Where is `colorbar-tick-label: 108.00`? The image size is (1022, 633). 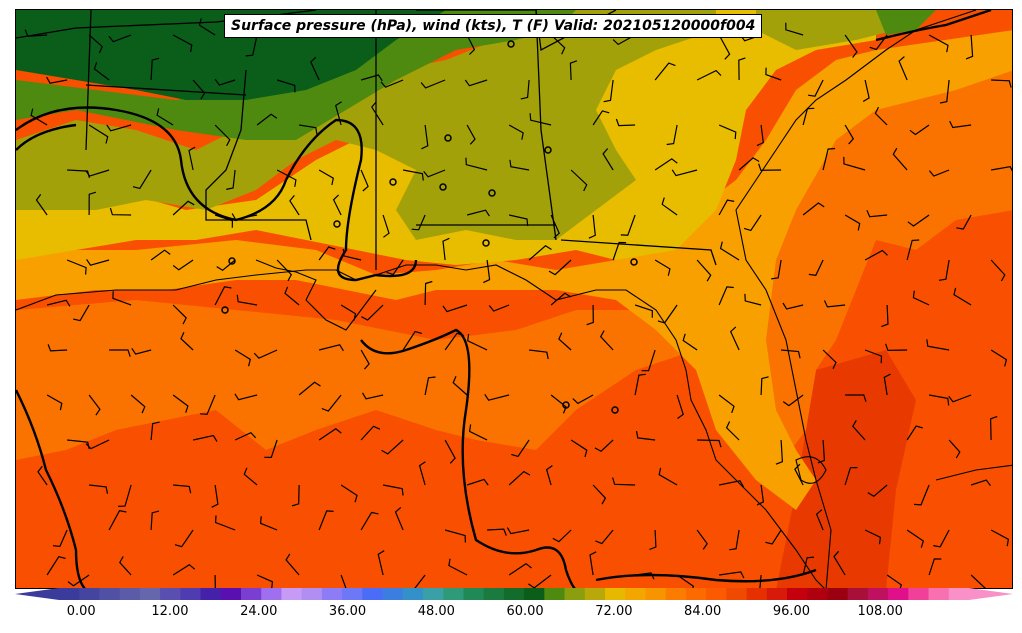
colorbar-tick-label: 108.00 is located at coordinates (880, 611).